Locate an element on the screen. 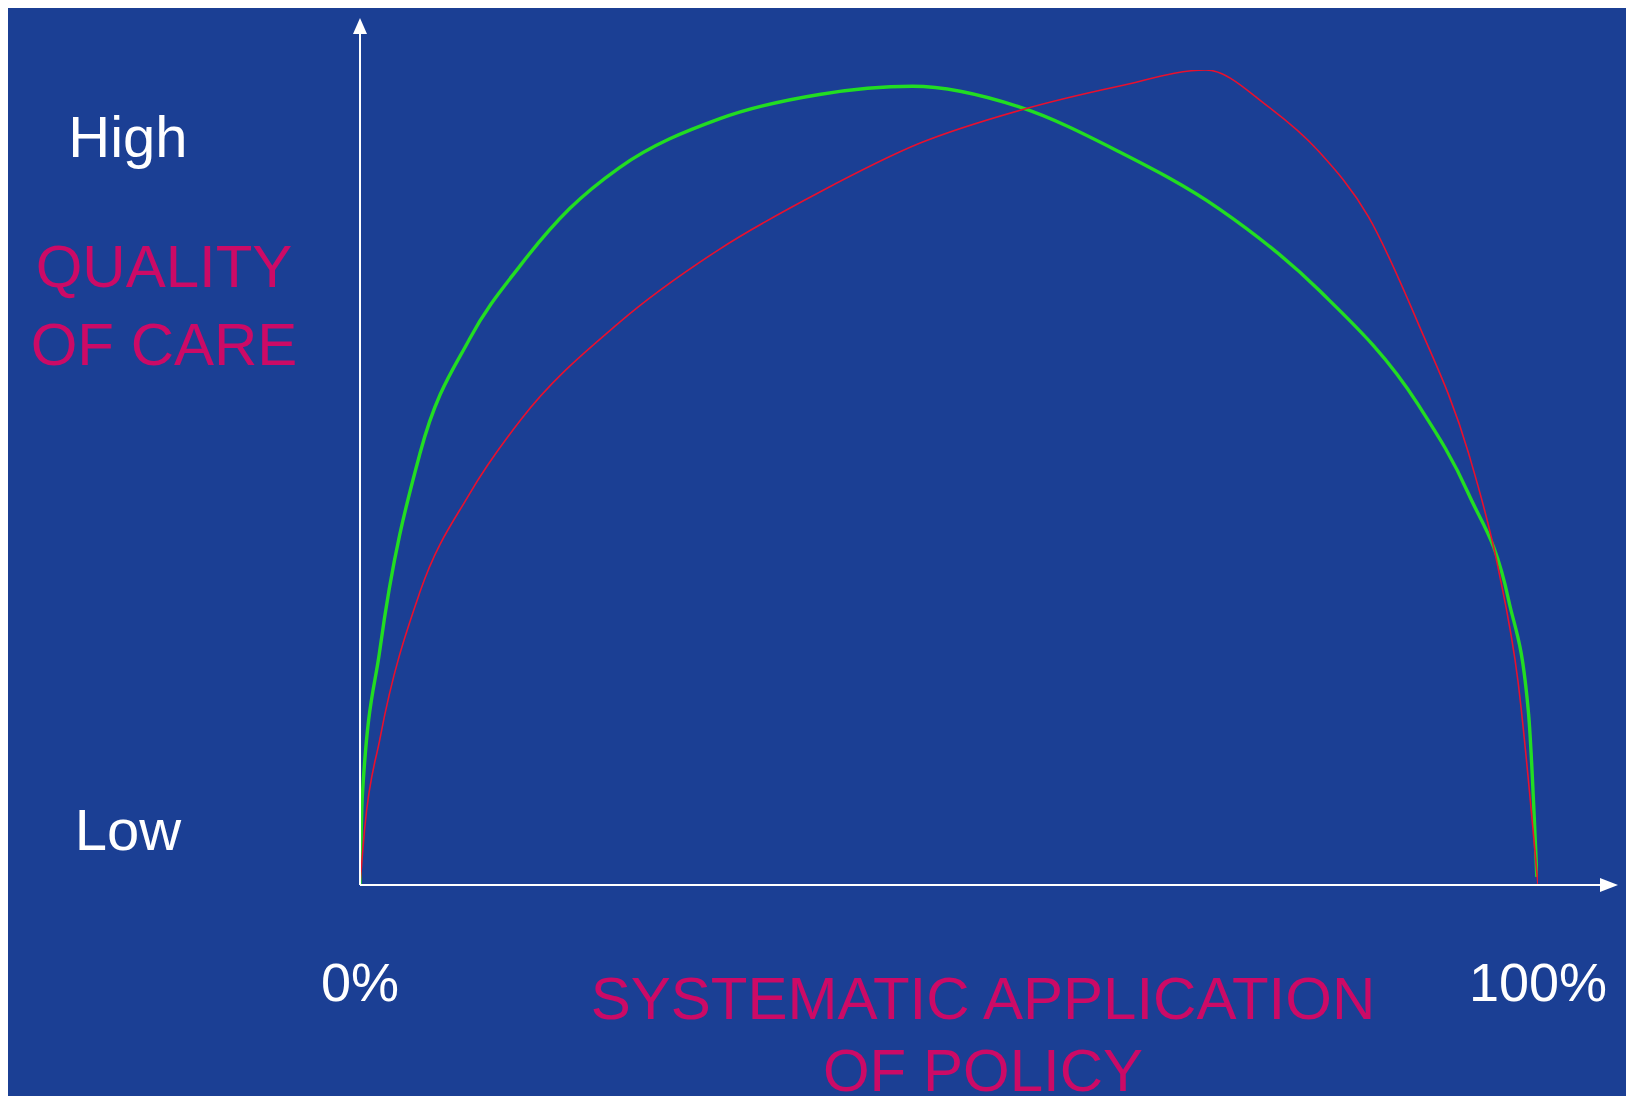  x-tick-label: 0% is located at coordinates (360, 982).